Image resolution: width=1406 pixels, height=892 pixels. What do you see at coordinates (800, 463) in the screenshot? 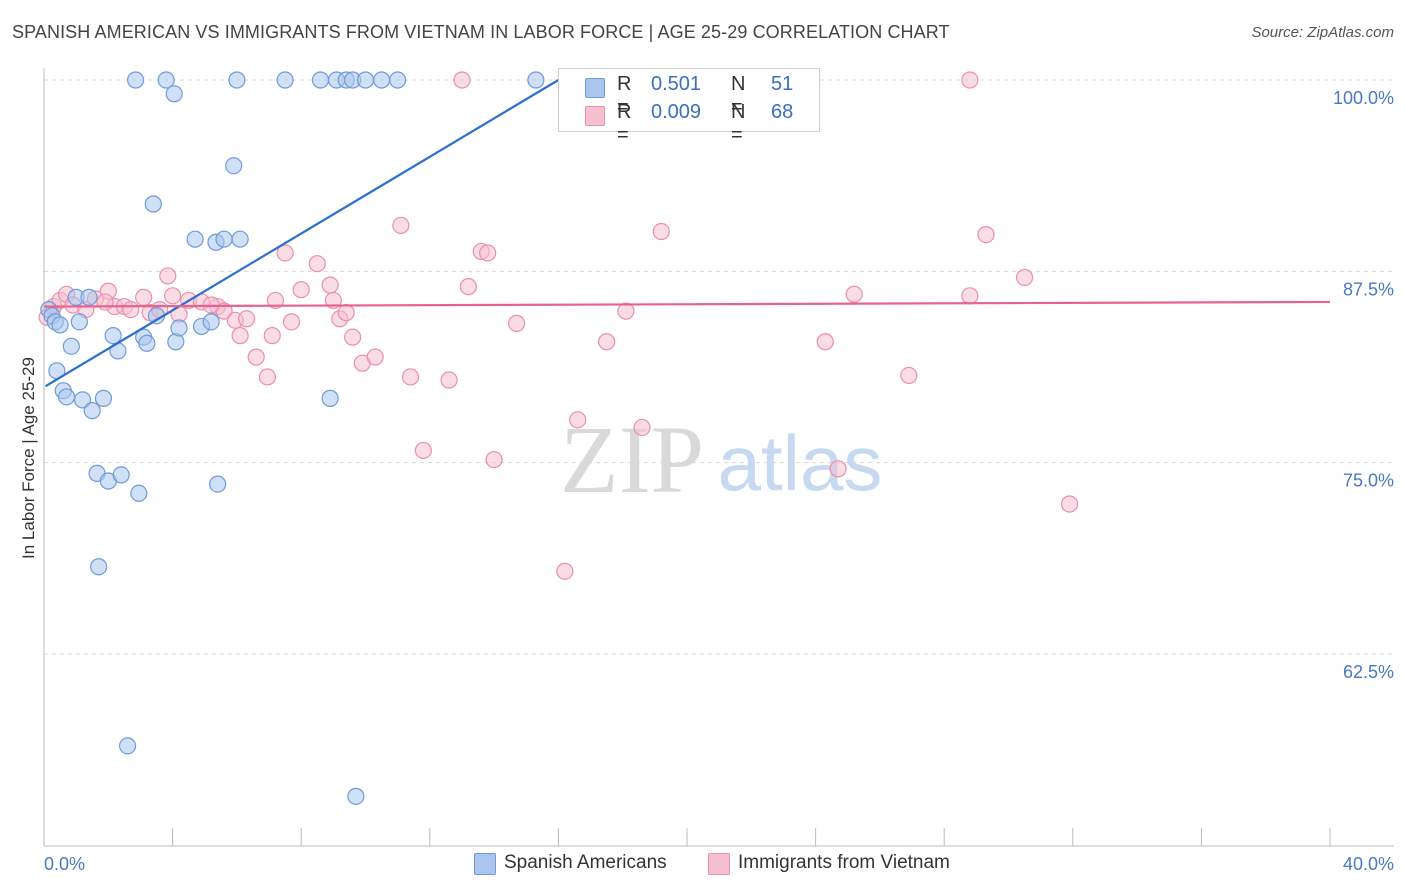
I see `watermark-atlas: atlas` at bounding box center [800, 463].